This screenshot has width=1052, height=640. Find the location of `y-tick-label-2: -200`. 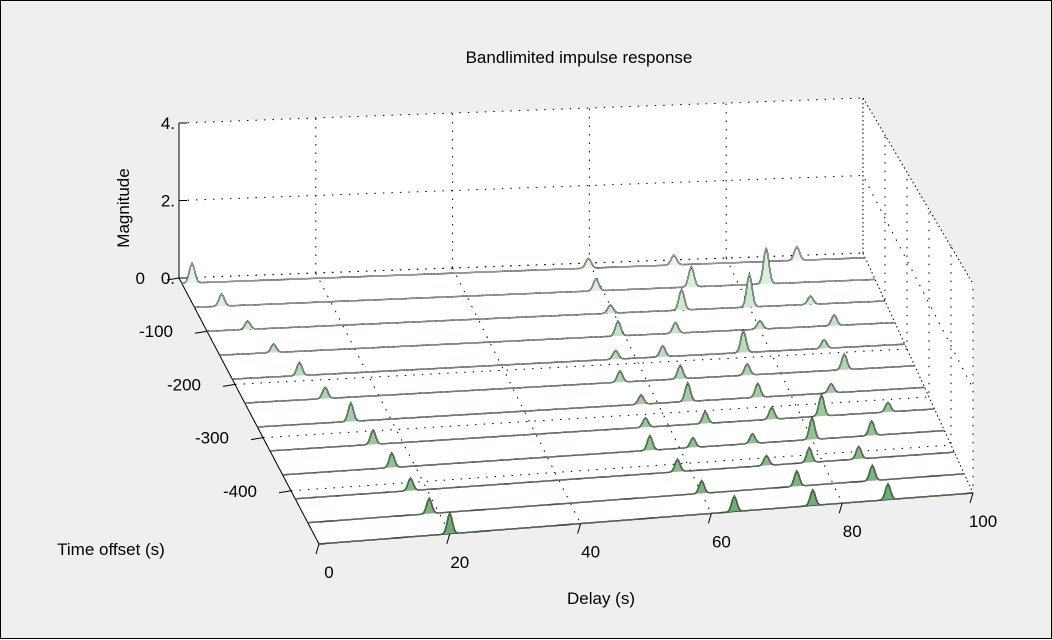

y-tick-label-2: -200 is located at coordinates (184, 384).